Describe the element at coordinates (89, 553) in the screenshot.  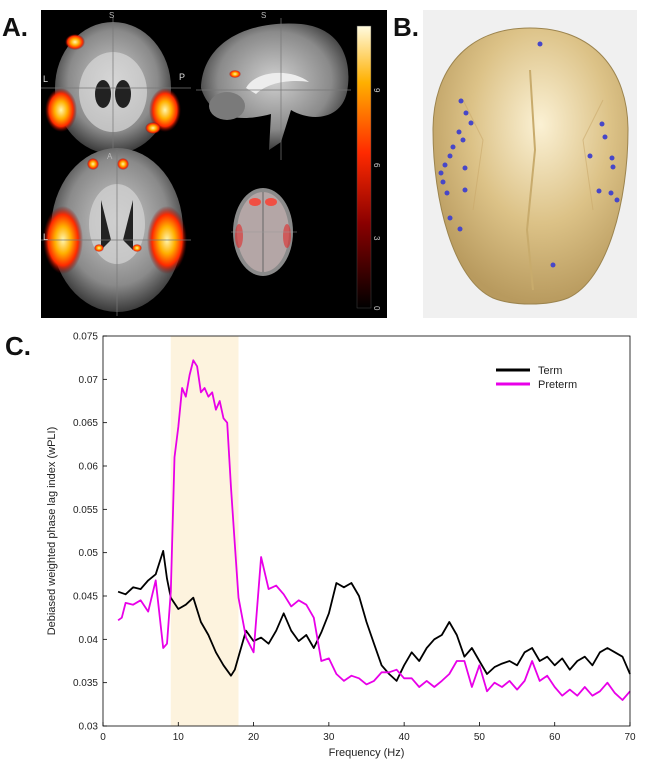
I see `y-tick-label: 0.05` at that location.